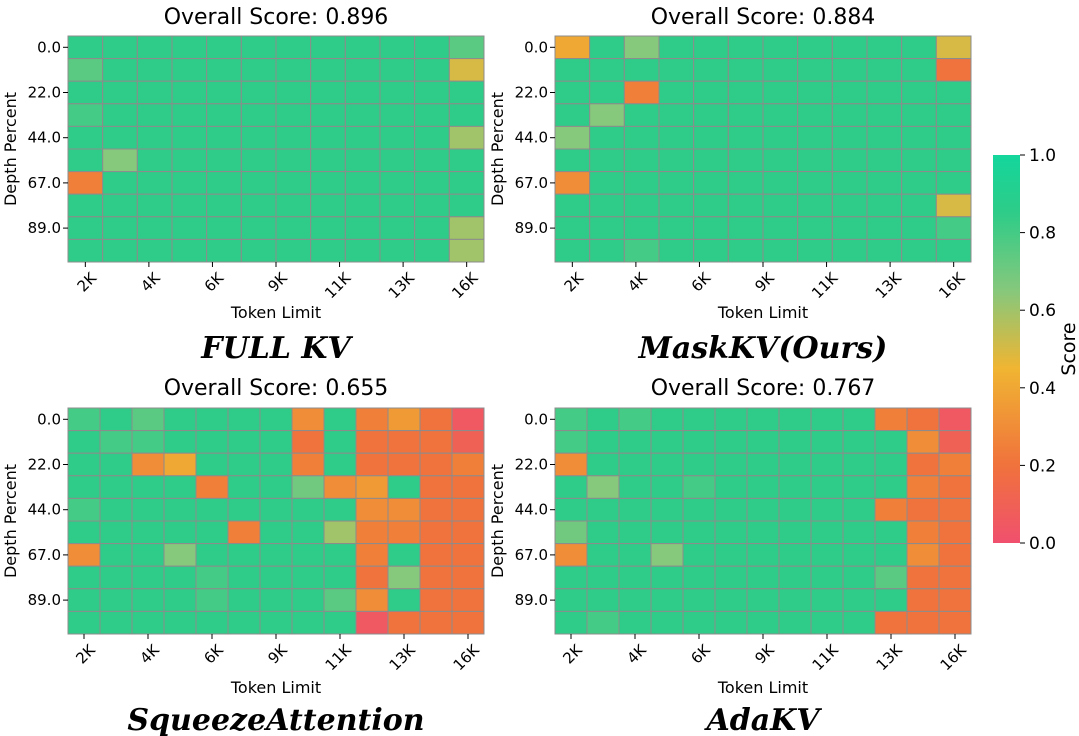  I want to click on x-tick-label: 2K, so click(572, 653).